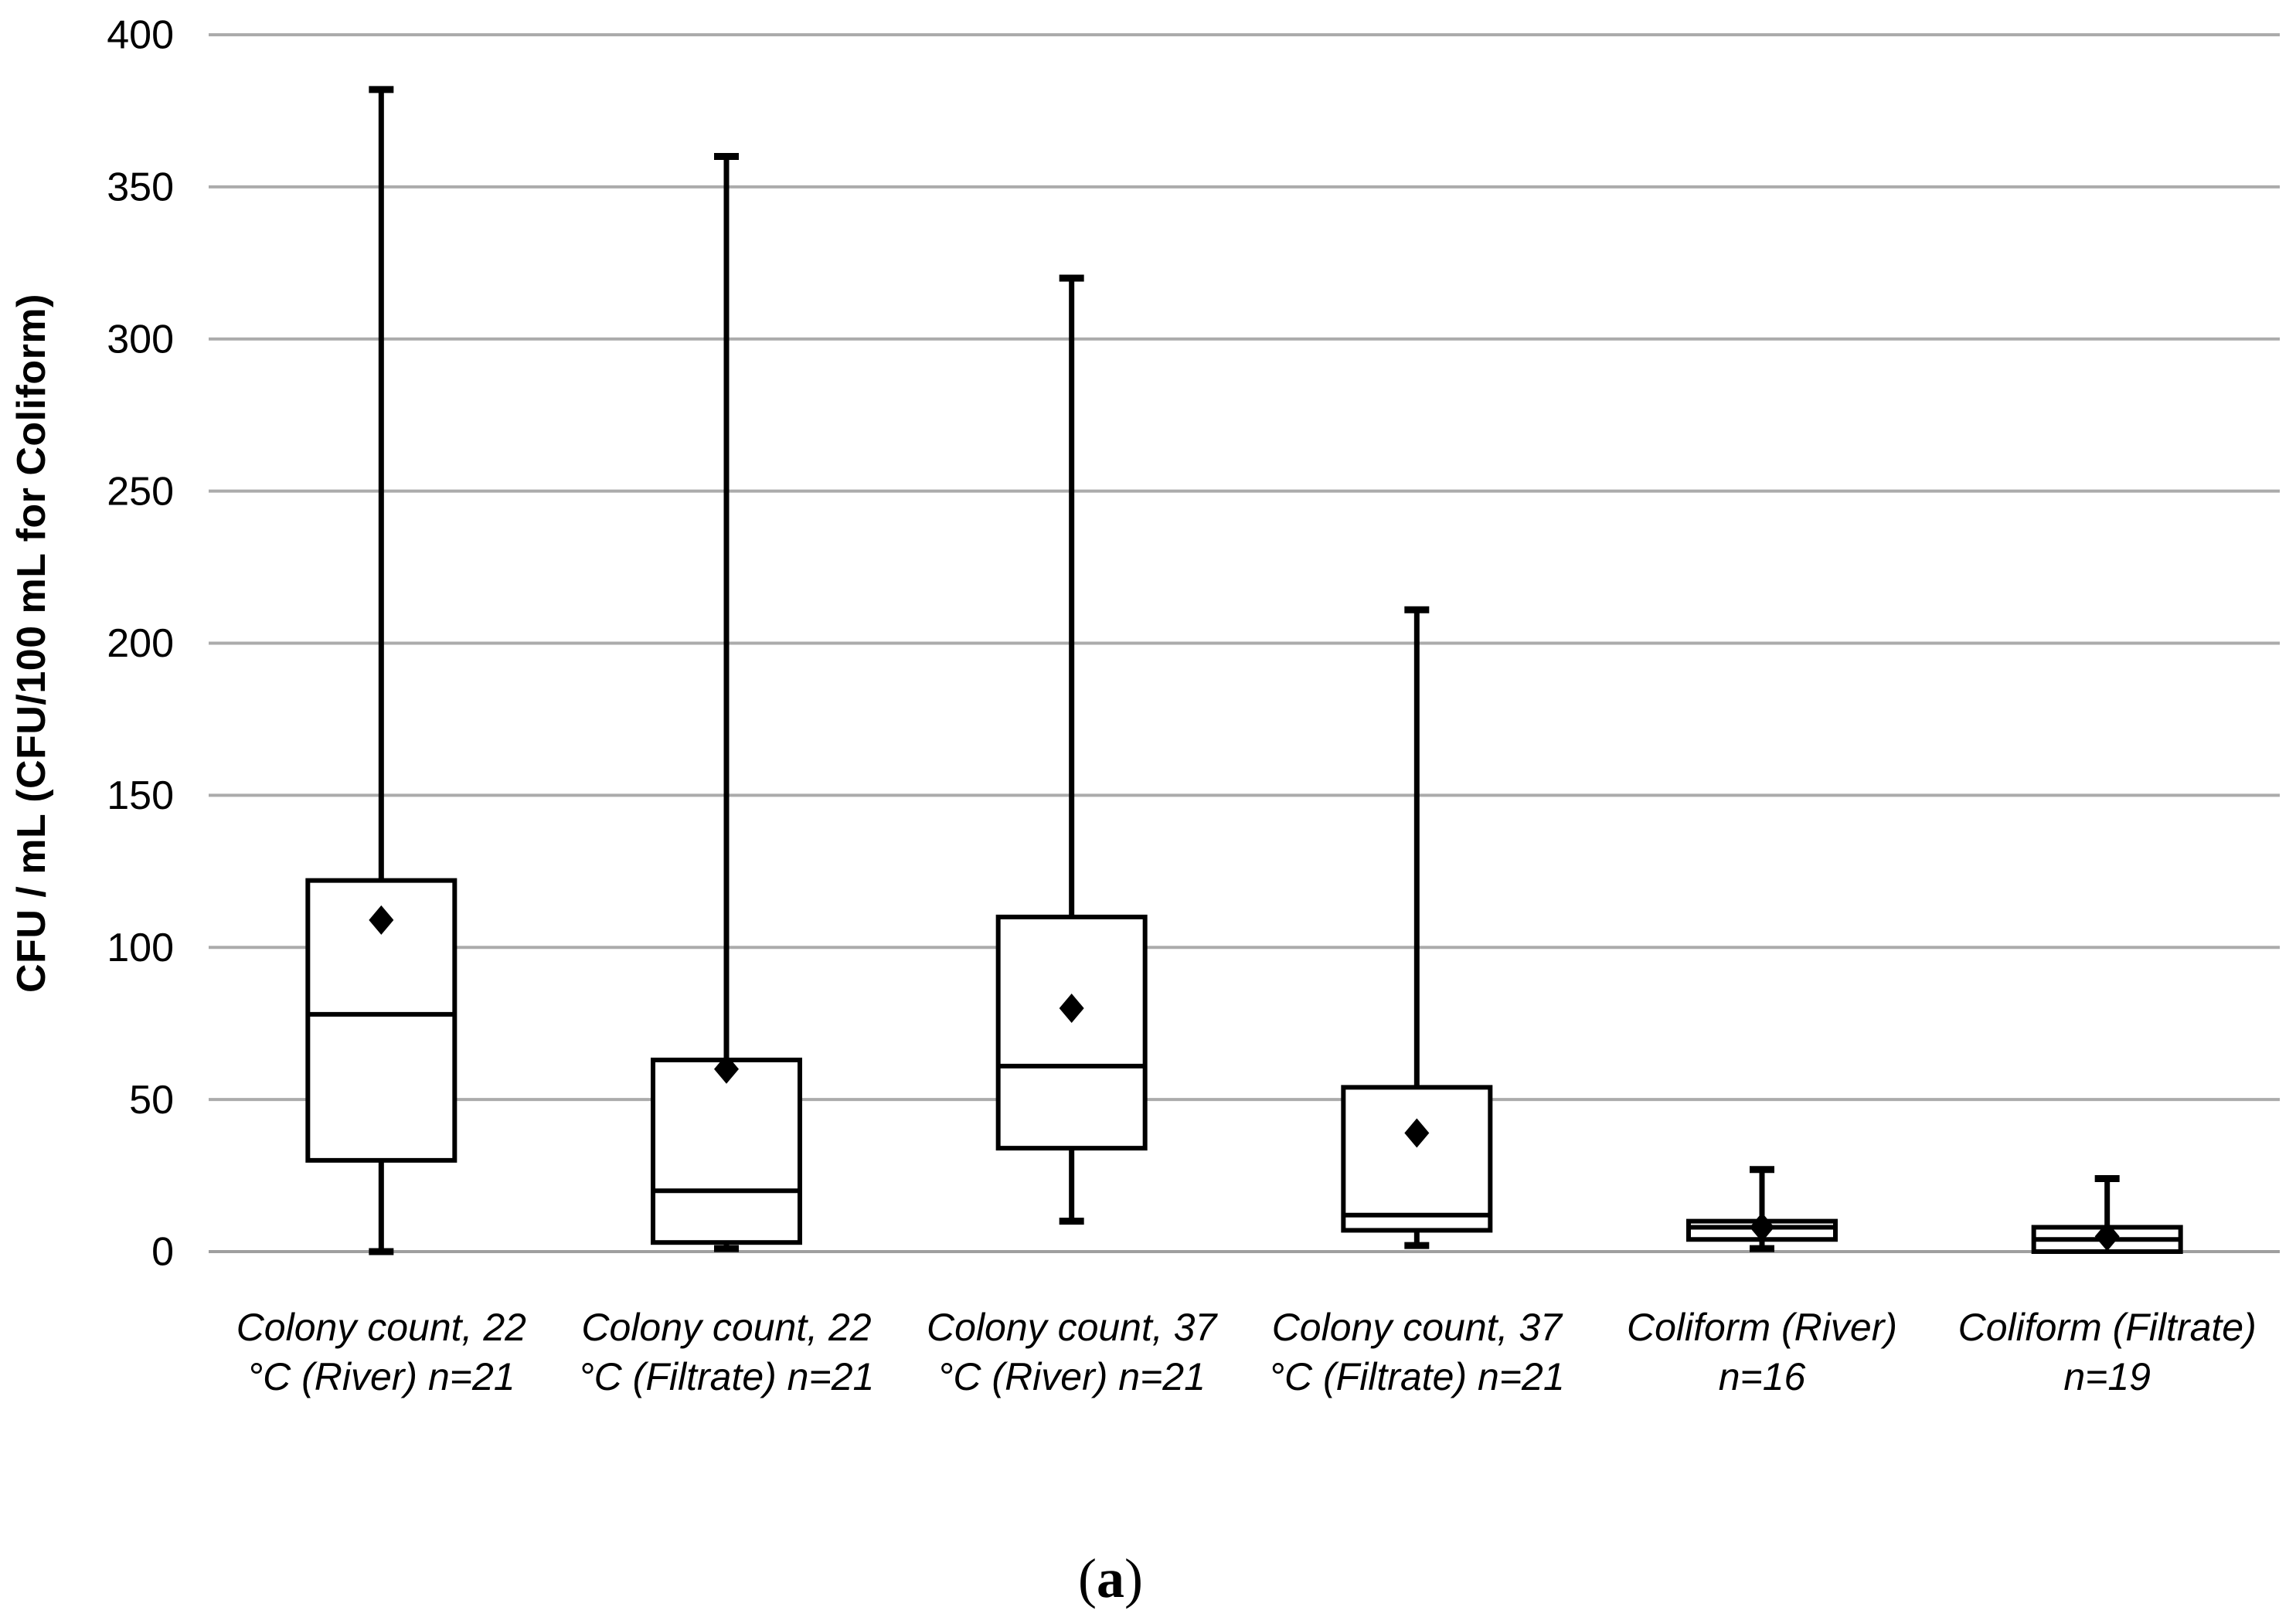 This screenshot has height=1624, width=2296. Describe the element at coordinates (140, 644) in the screenshot. I see `y-tick-label-200: 200` at that location.